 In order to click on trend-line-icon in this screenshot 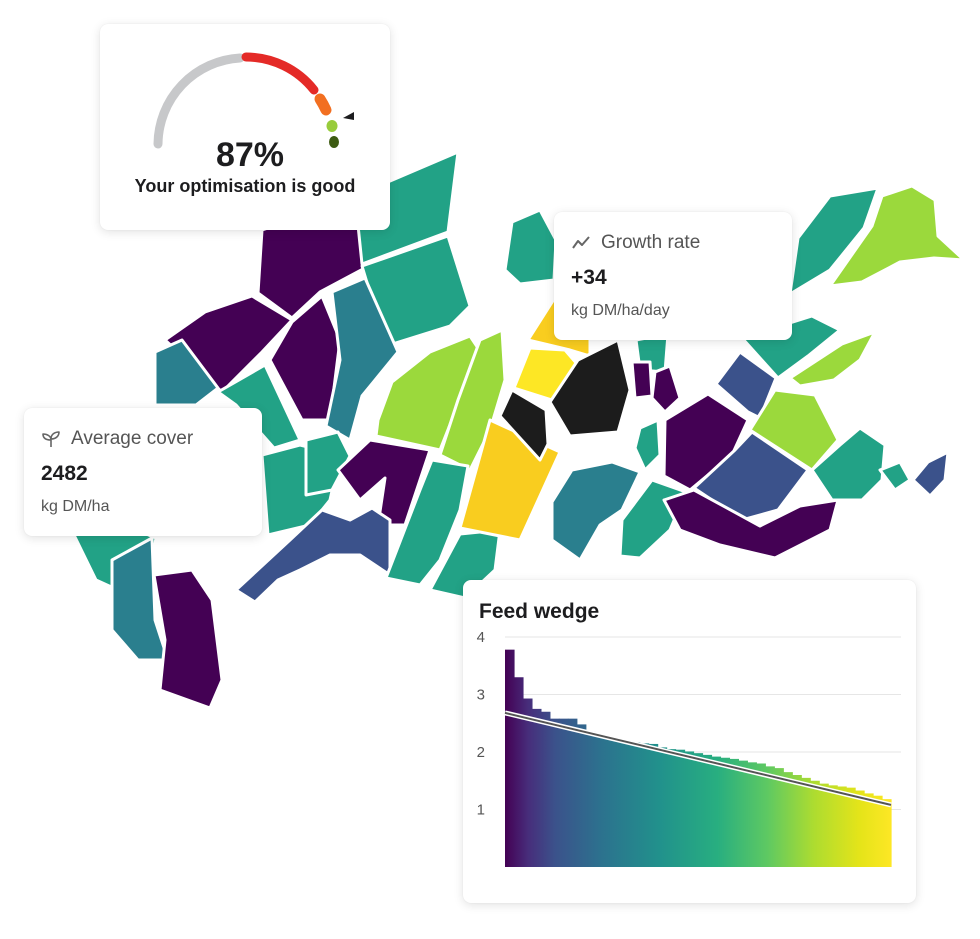, I will do `click(581, 242)`.